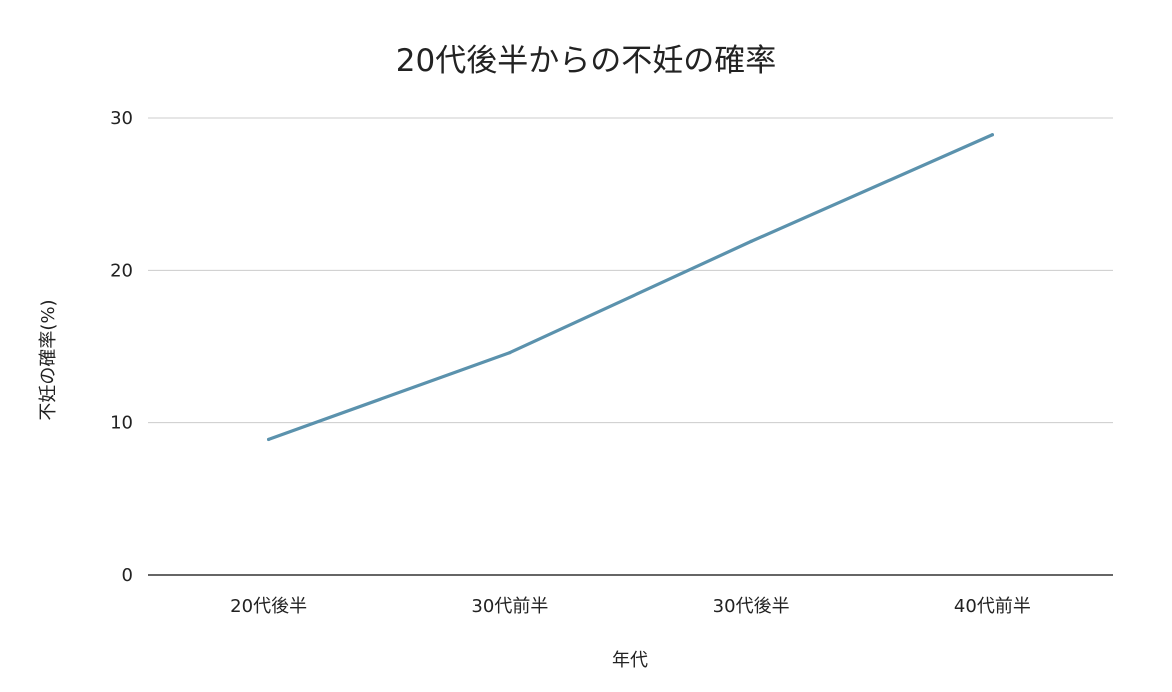 This screenshot has height=692, width=1172. Describe the element at coordinates (630, 660) in the screenshot. I see `x-axis-title: 年代` at that location.